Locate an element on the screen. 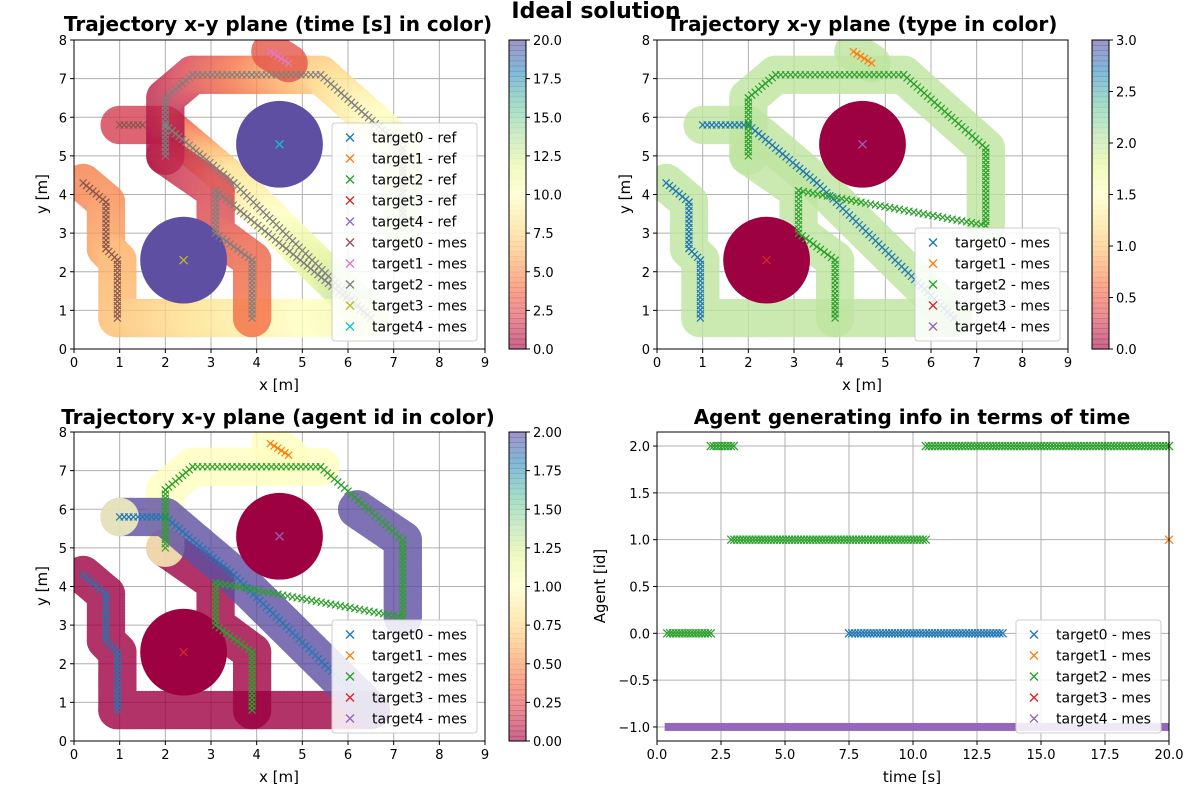  x-tick-label: 8 is located at coordinates (439, 755).